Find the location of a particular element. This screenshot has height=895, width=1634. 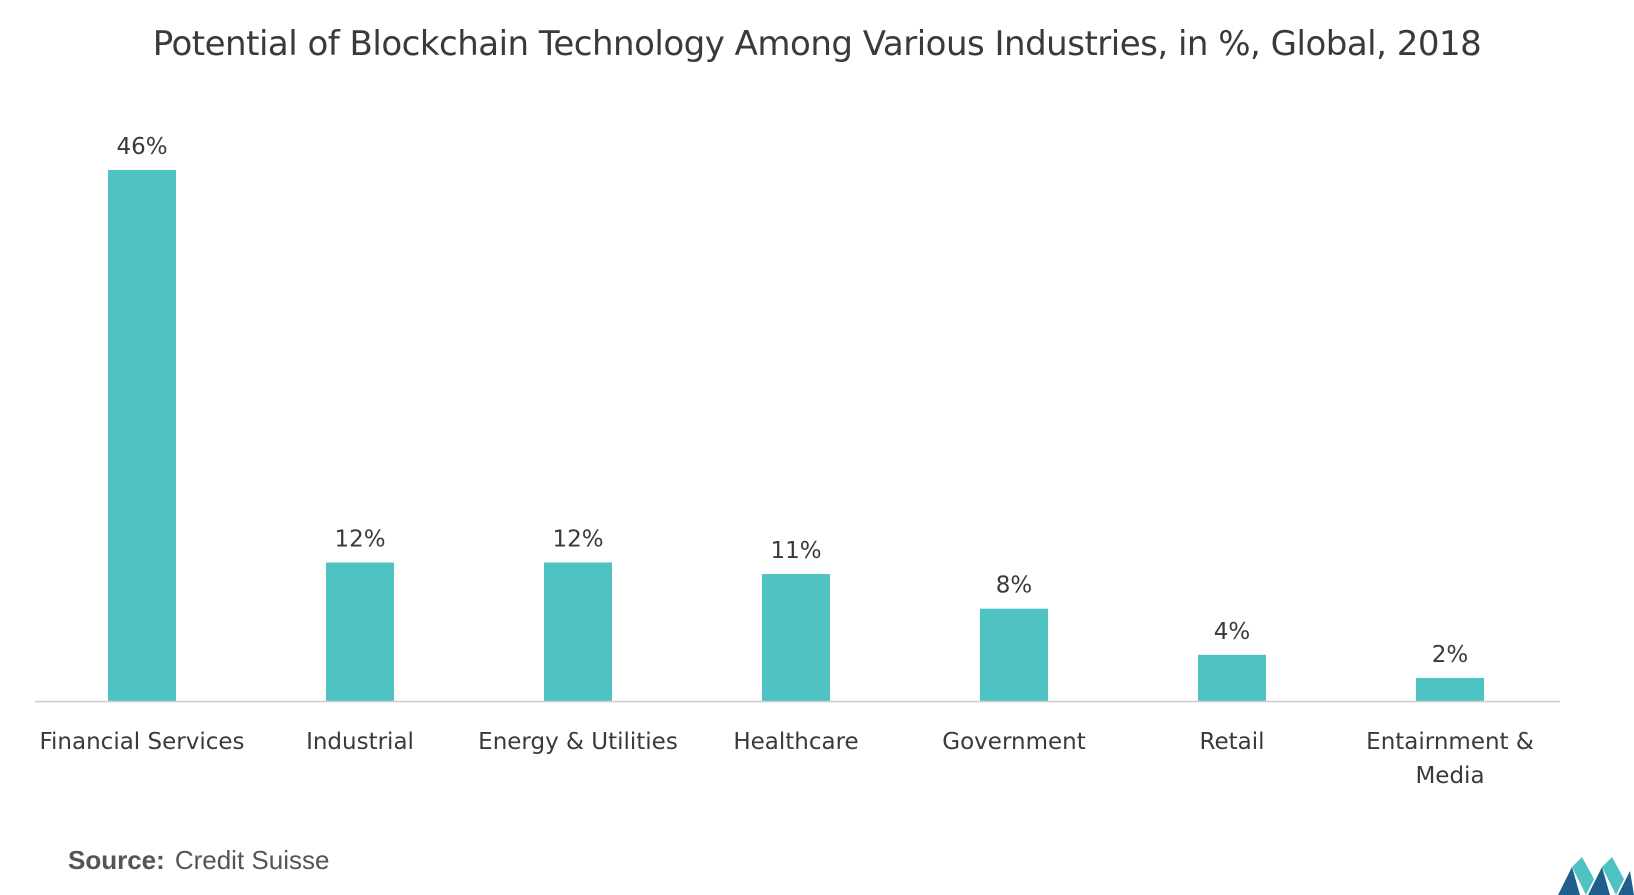

bar-energy-utilities is located at coordinates (578, 631).